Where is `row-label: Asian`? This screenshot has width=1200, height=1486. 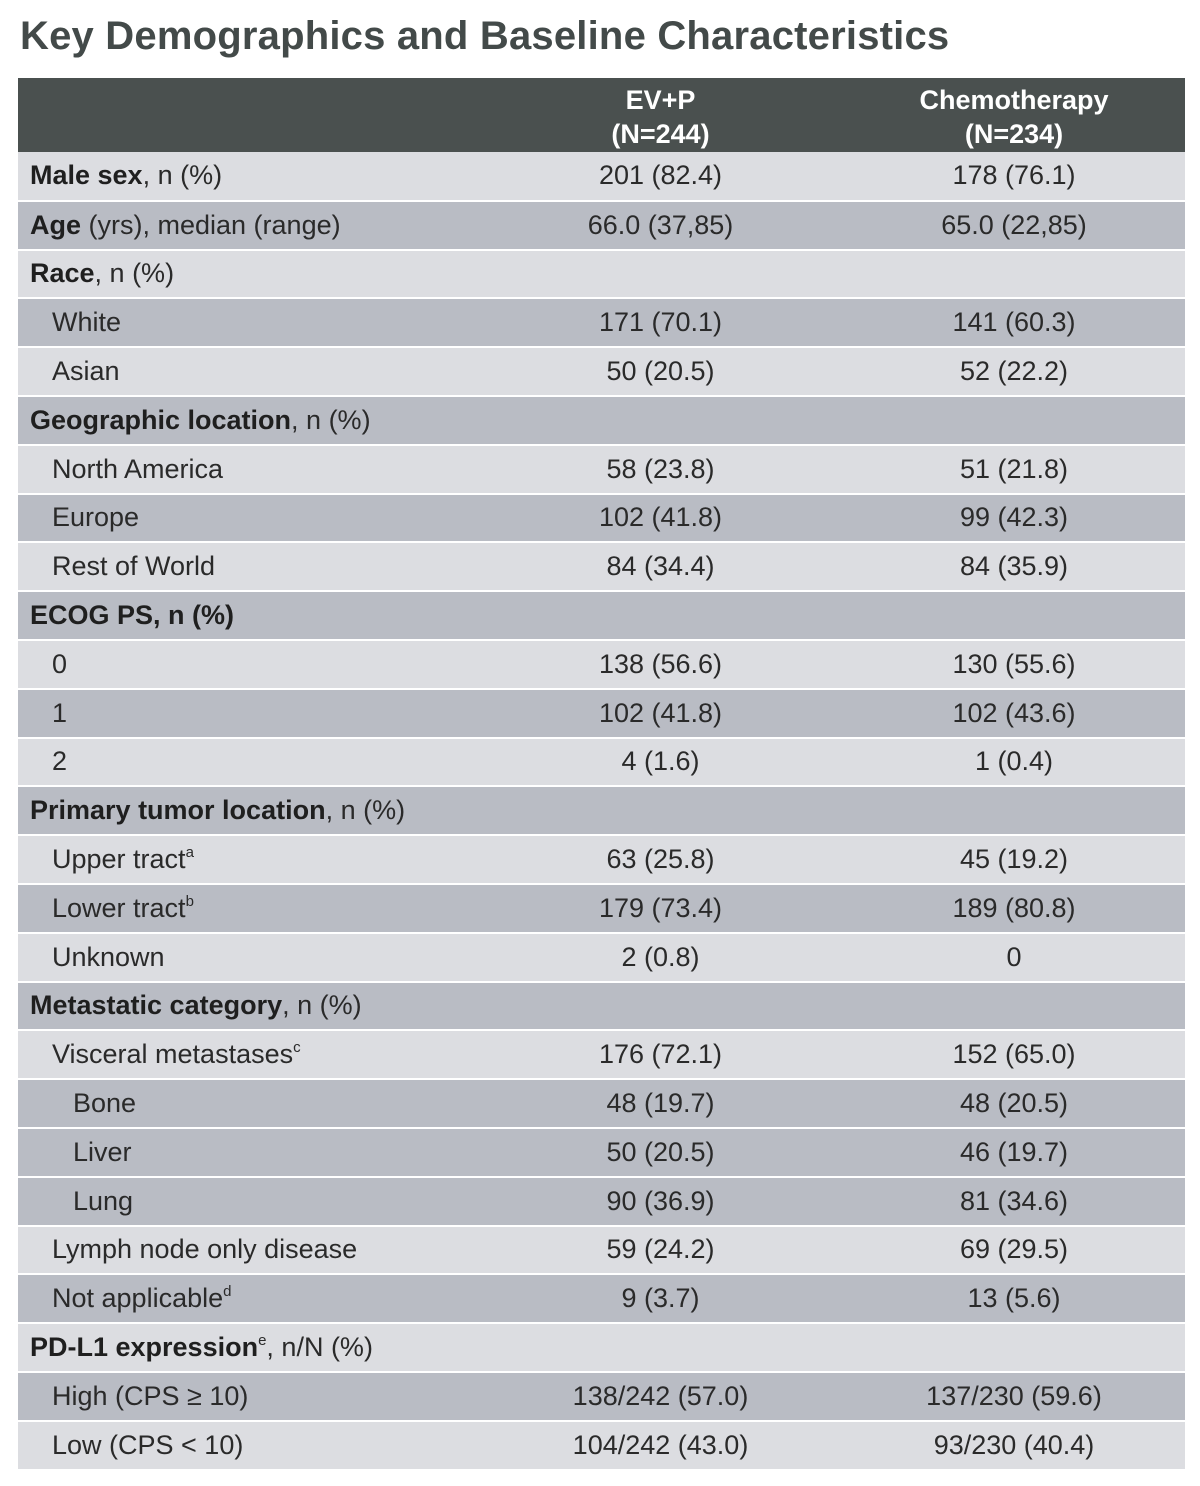
row-label: Asian is located at coordinates (248, 372).